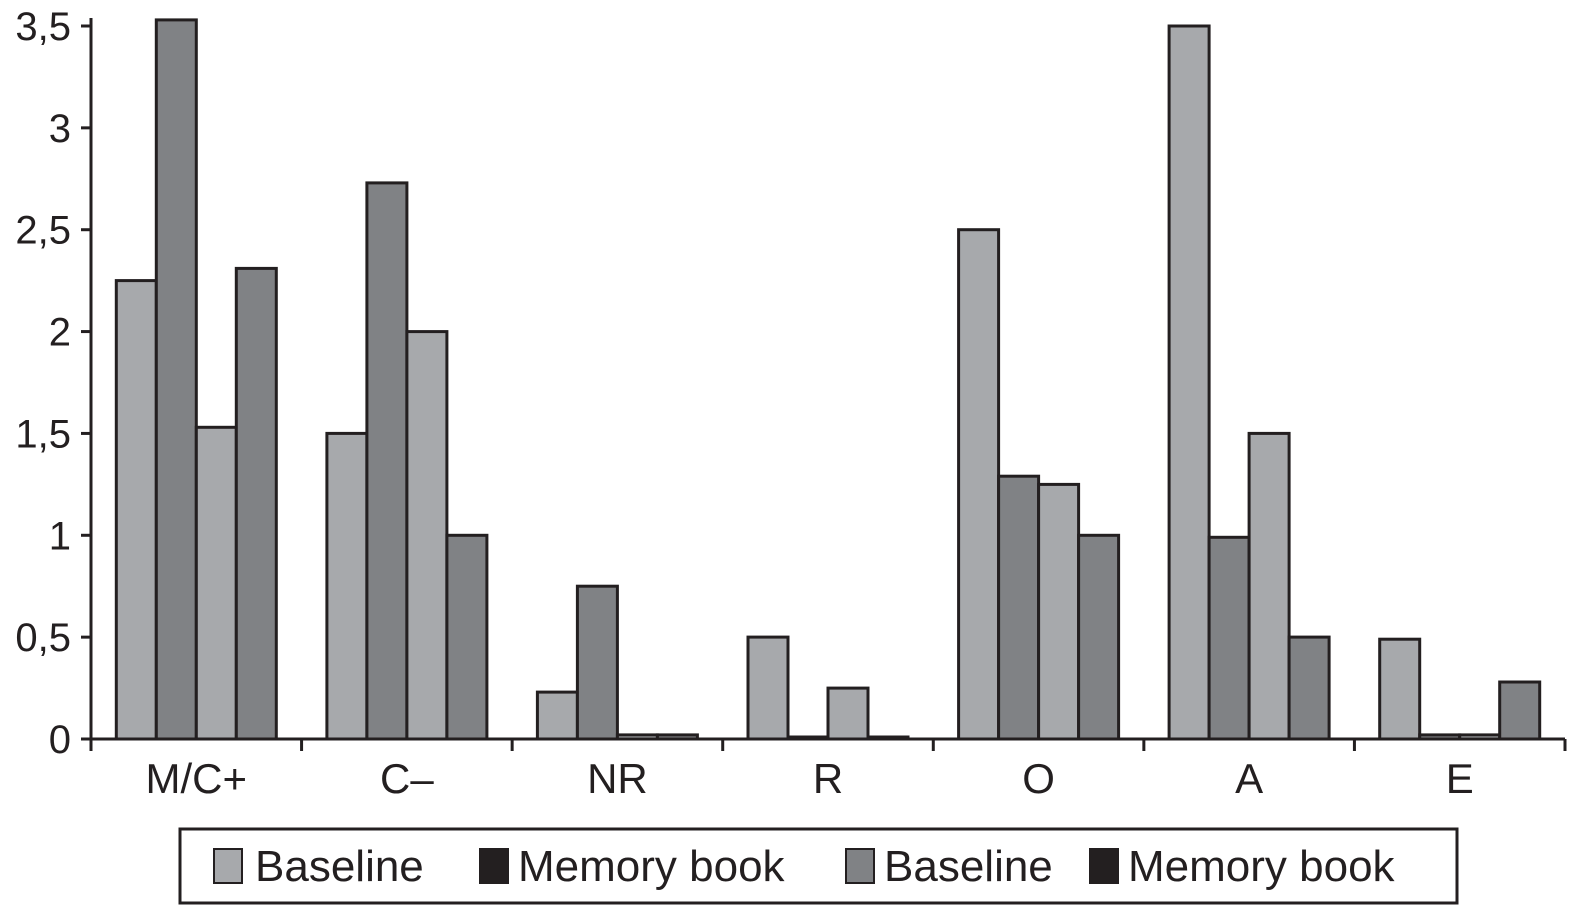 This screenshot has height=907, width=1572. Describe the element at coordinates (339, 866) in the screenshot. I see `legend-label-1: Baseline` at that location.